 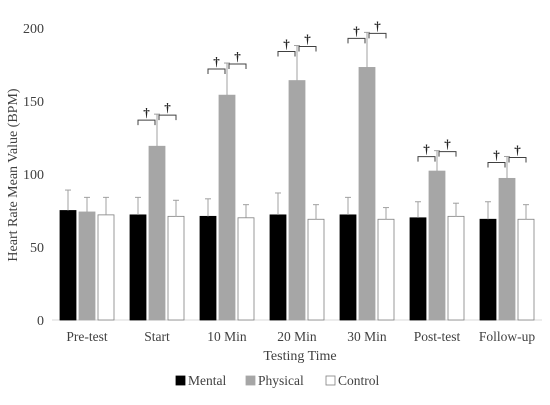 What do you see at coordinates (40, 321) in the screenshot?
I see `y-tick-label: 0` at bounding box center [40, 321].